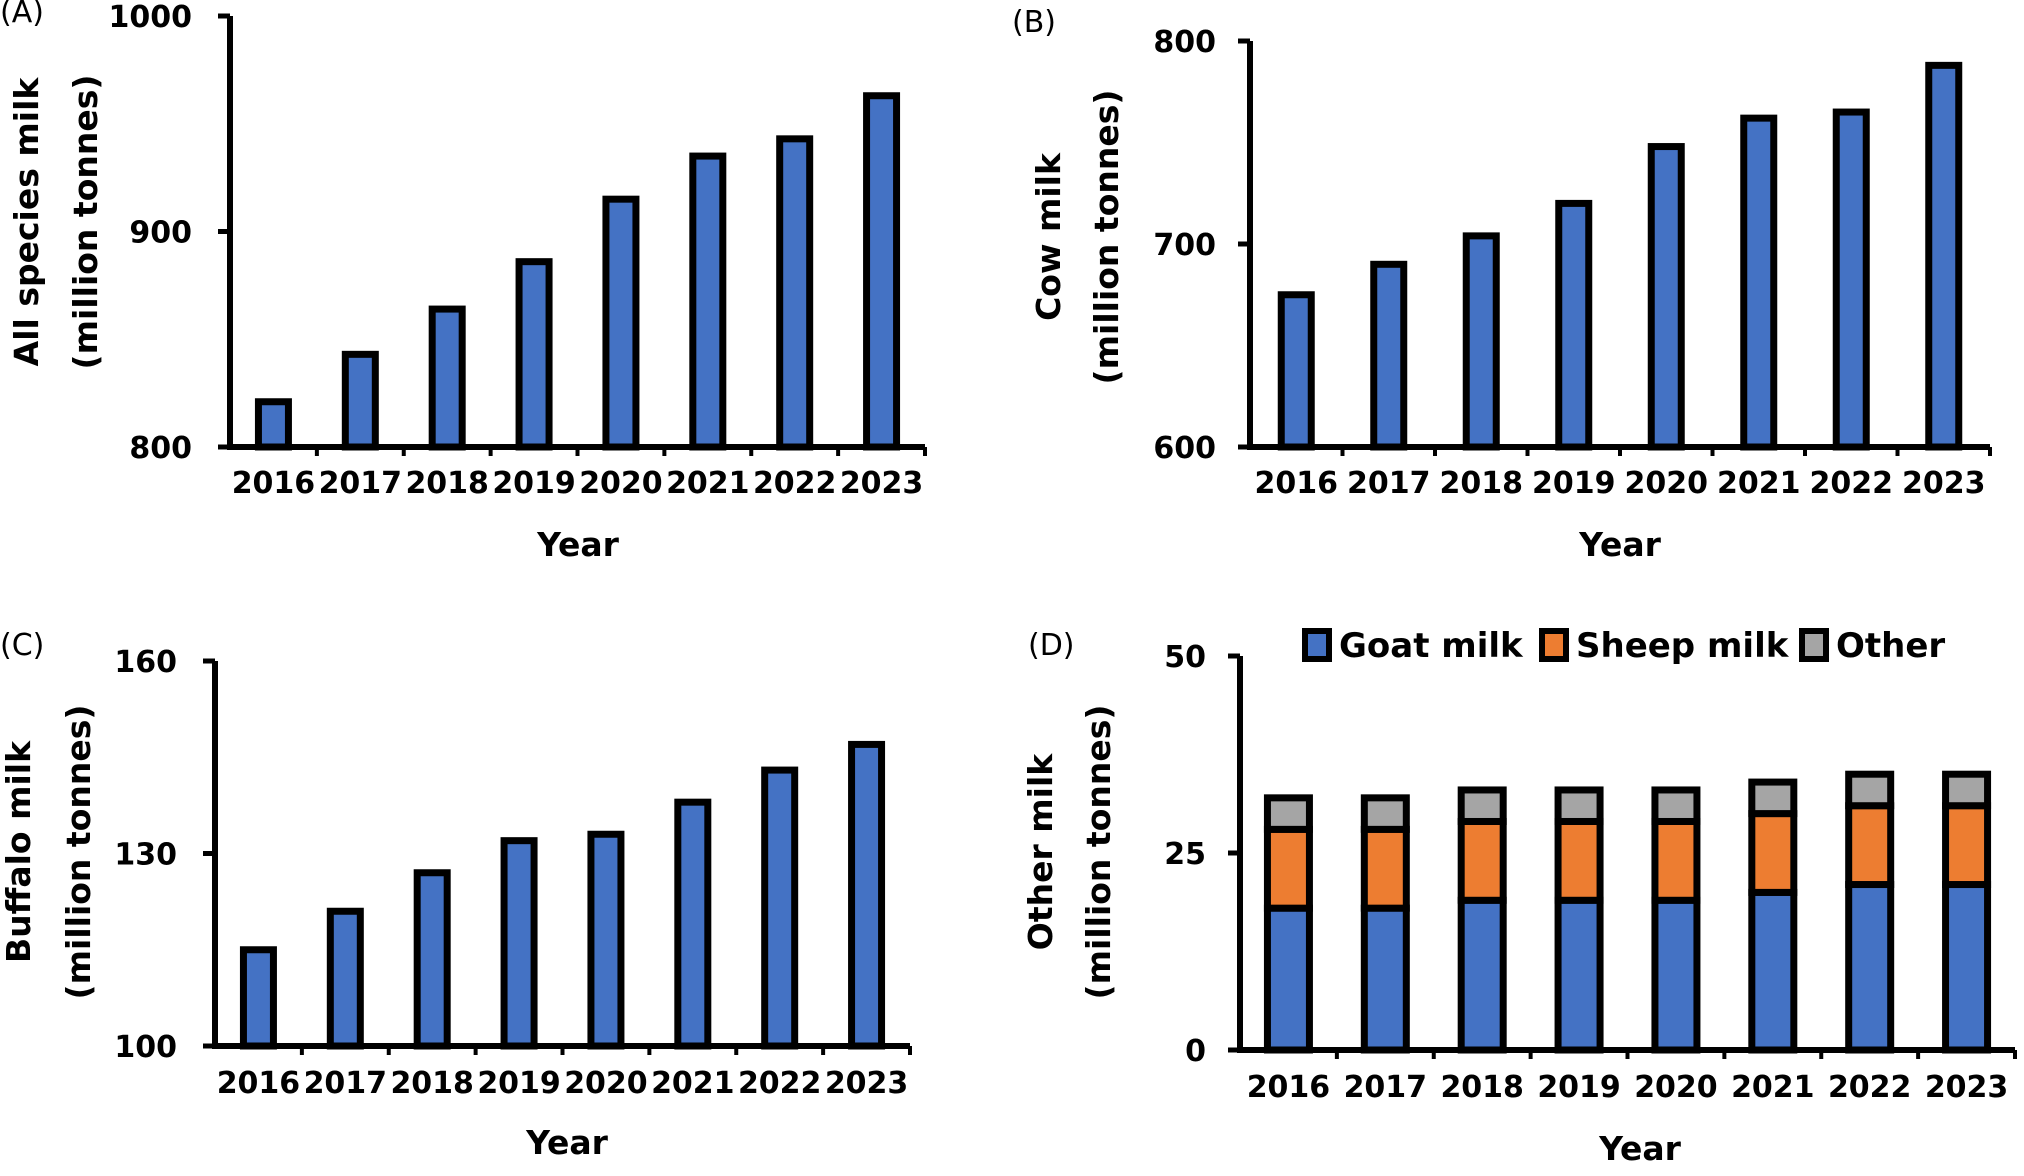 The height and width of the screenshot is (1176, 2024). Describe the element at coordinates (1870, 790) in the screenshot. I see `bar-other-2022` at that location.